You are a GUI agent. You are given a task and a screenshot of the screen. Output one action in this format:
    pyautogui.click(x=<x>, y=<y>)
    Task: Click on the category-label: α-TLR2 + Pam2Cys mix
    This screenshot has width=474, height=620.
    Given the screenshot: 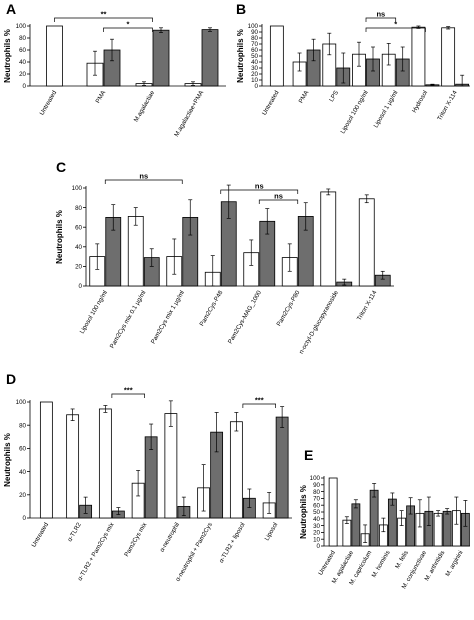 What is the action you would take?
    pyautogui.click(x=97, y=551)
    